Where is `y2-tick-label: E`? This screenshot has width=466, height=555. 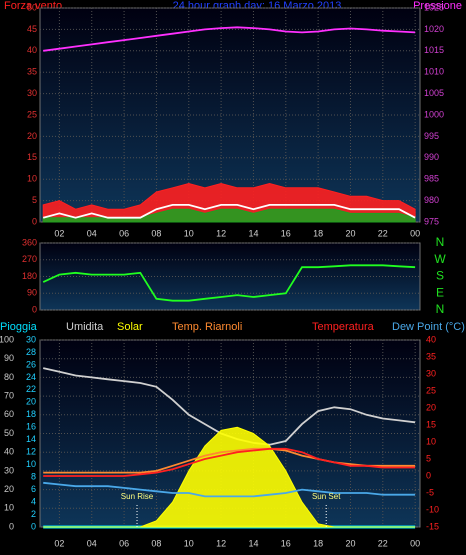
y2-tick-label: E is located at coordinates (440, 292).